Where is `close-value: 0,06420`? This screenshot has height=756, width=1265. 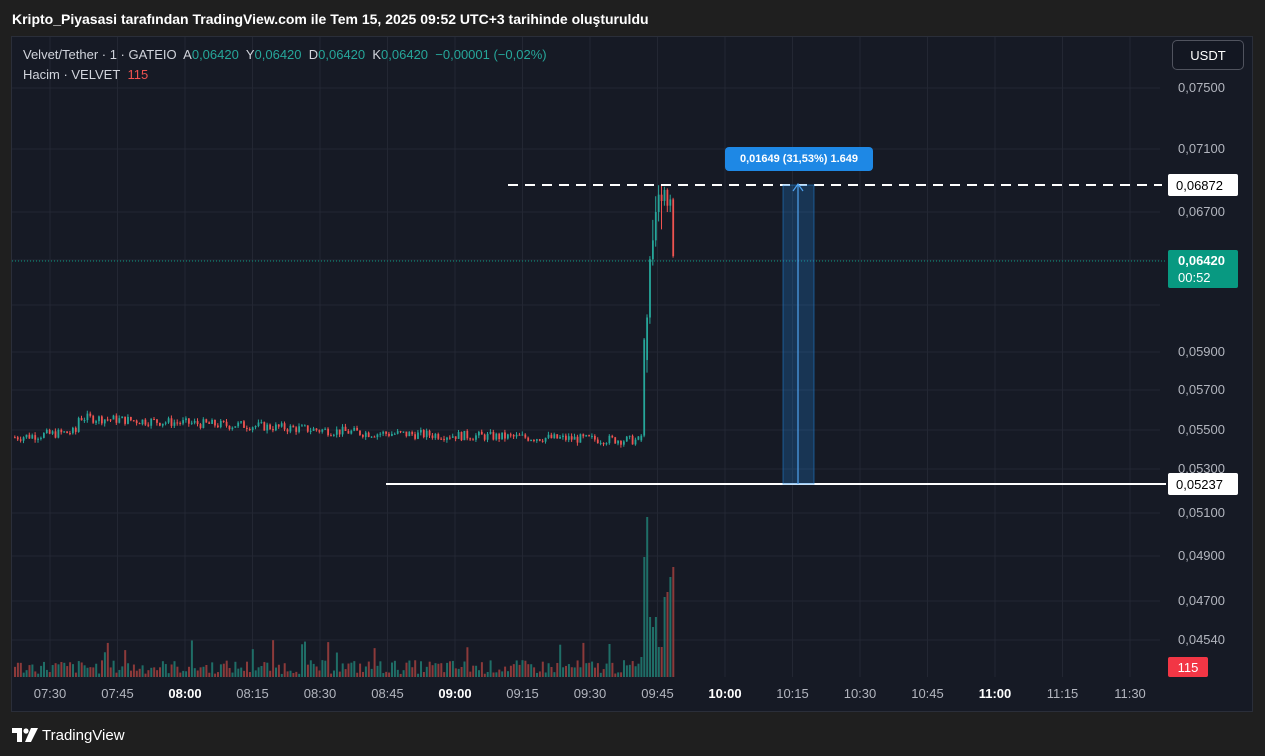
close-value: 0,06420 is located at coordinates (405, 54).